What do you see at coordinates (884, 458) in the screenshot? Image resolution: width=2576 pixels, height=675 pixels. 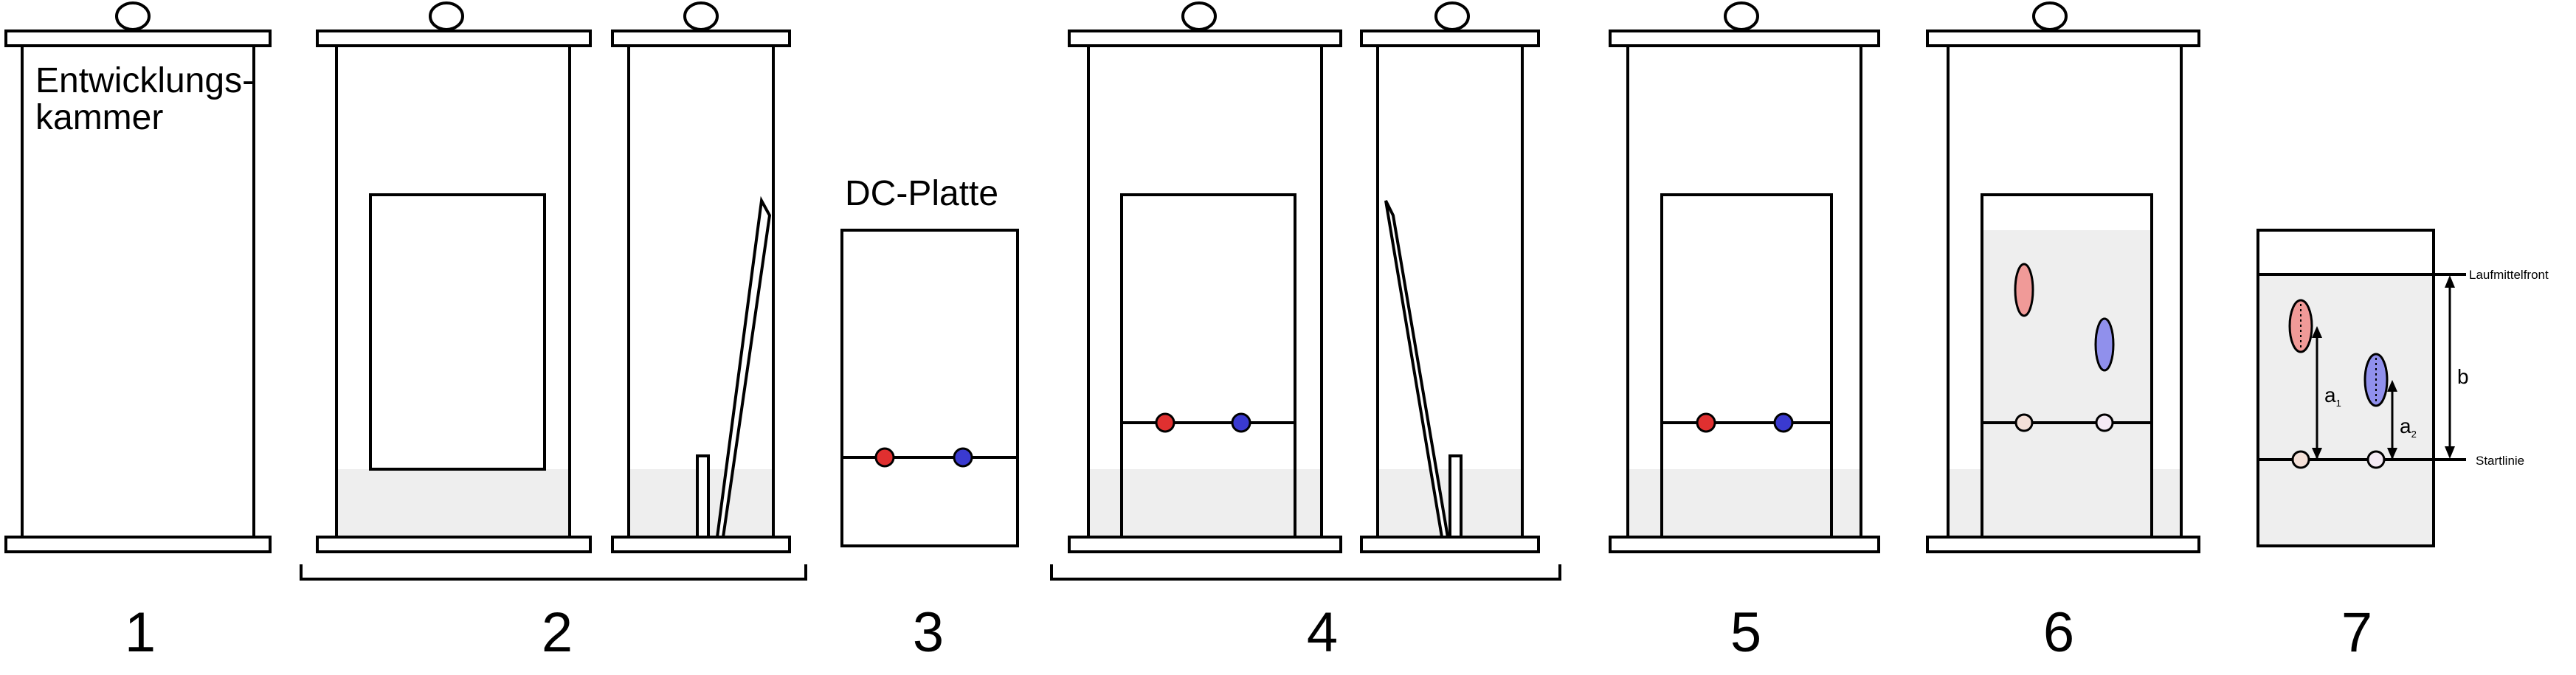 I see `red-sample-dot` at bounding box center [884, 458].